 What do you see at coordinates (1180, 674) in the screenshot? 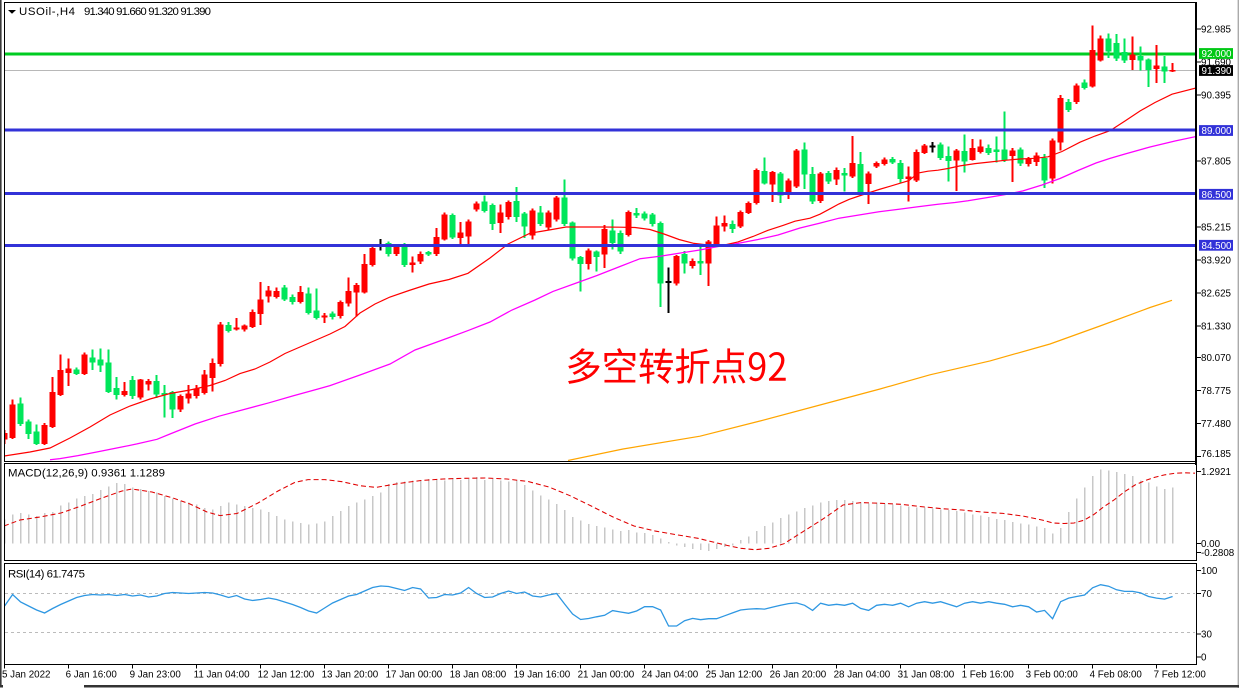
I see `svg-text: 7 Feb 12:00` at bounding box center [1180, 674].